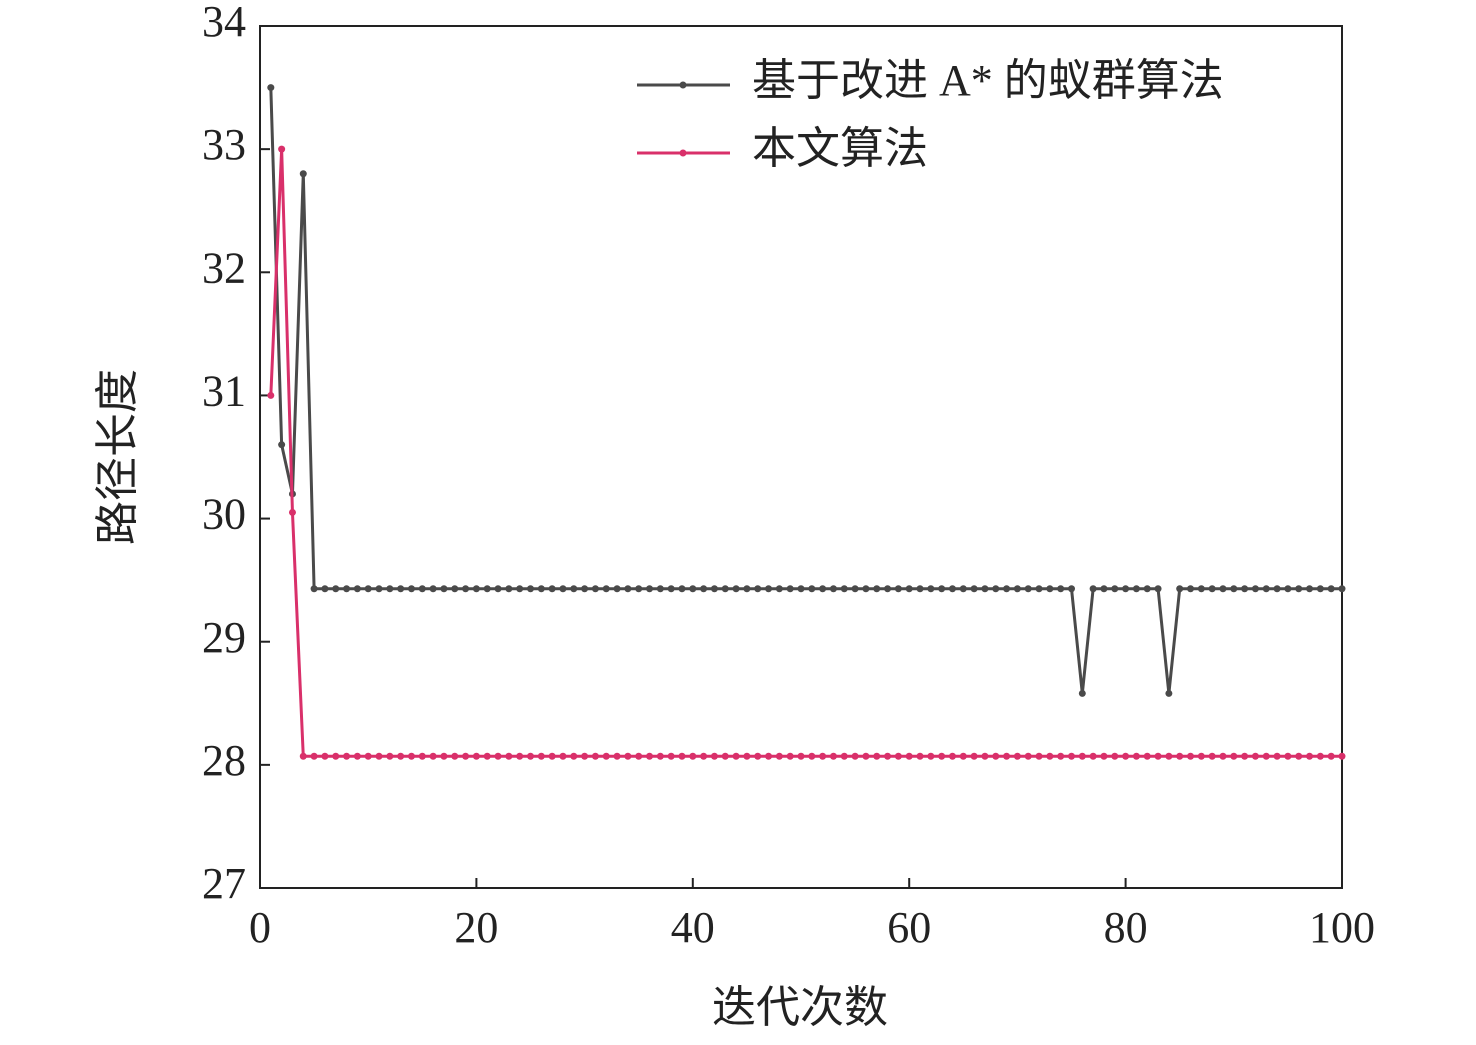 Image resolution: width=1476 pixels, height=1045 pixels. What do you see at coordinates (224, 883) in the screenshot?
I see `y-tick-label: 27` at bounding box center [224, 883].